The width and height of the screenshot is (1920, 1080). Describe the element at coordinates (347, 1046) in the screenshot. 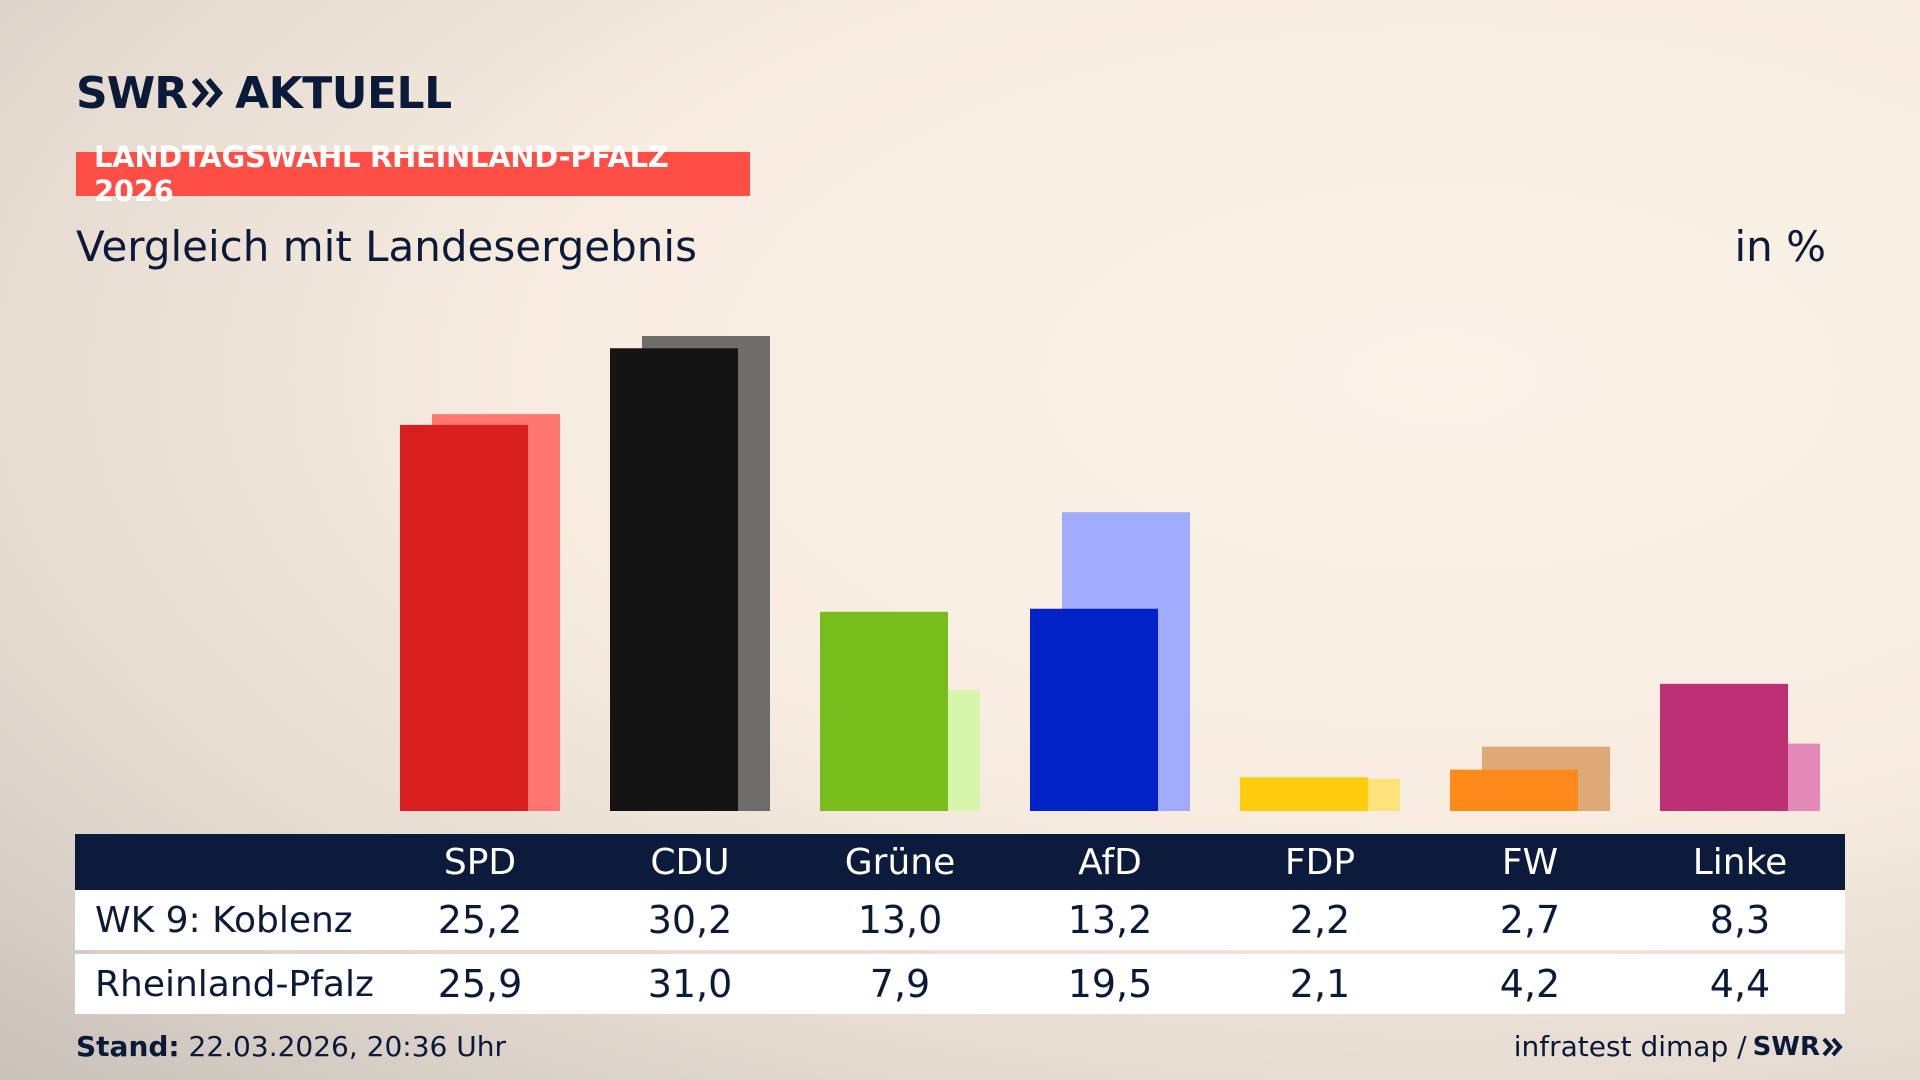

I see `stand-value: 22.03.2026, 20:36 Uhr` at that location.